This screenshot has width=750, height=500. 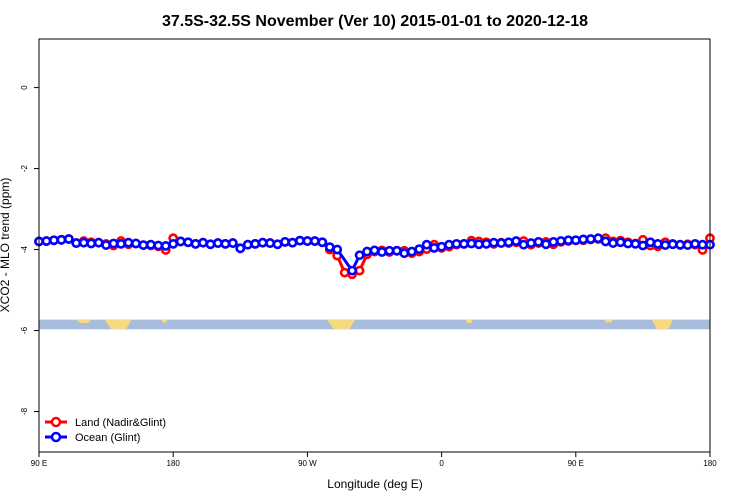 I want to click on legend-ocean-label: Ocean (Glint), so click(x=107, y=438).